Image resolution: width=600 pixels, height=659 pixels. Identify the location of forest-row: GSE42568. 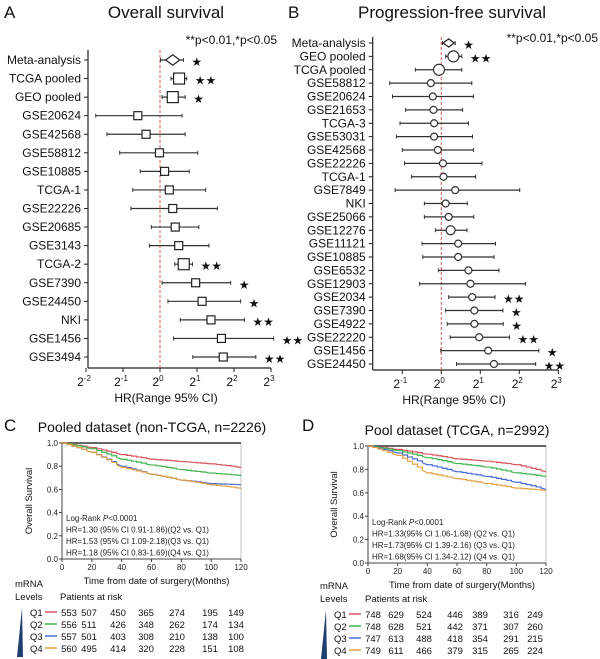
(104, 134).